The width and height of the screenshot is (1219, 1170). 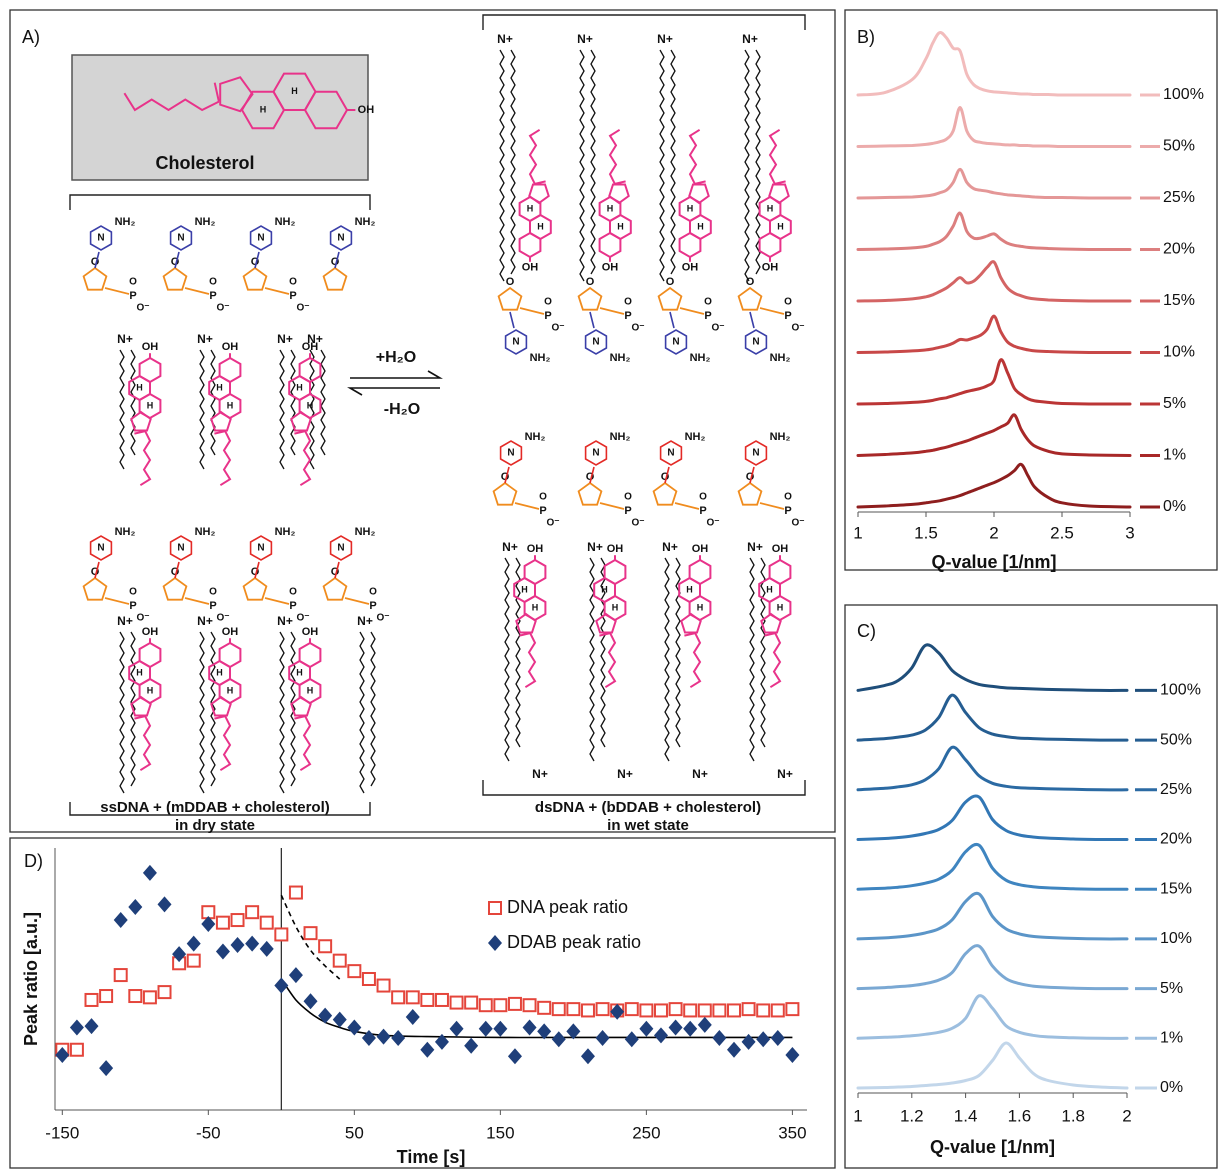 What do you see at coordinates (866, 37) in the screenshot?
I see `panel-label: B)` at bounding box center [866, 37].